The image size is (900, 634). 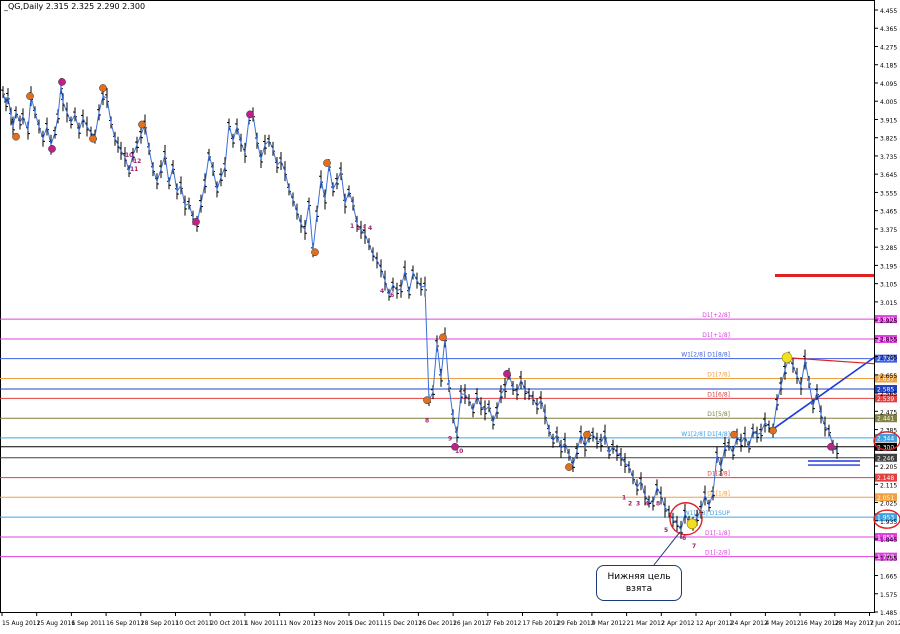 What do you see at coordinates (888, 558) in the screenshot?
I see `y-tick-label: 1.755` at bounding box center [888, 558].